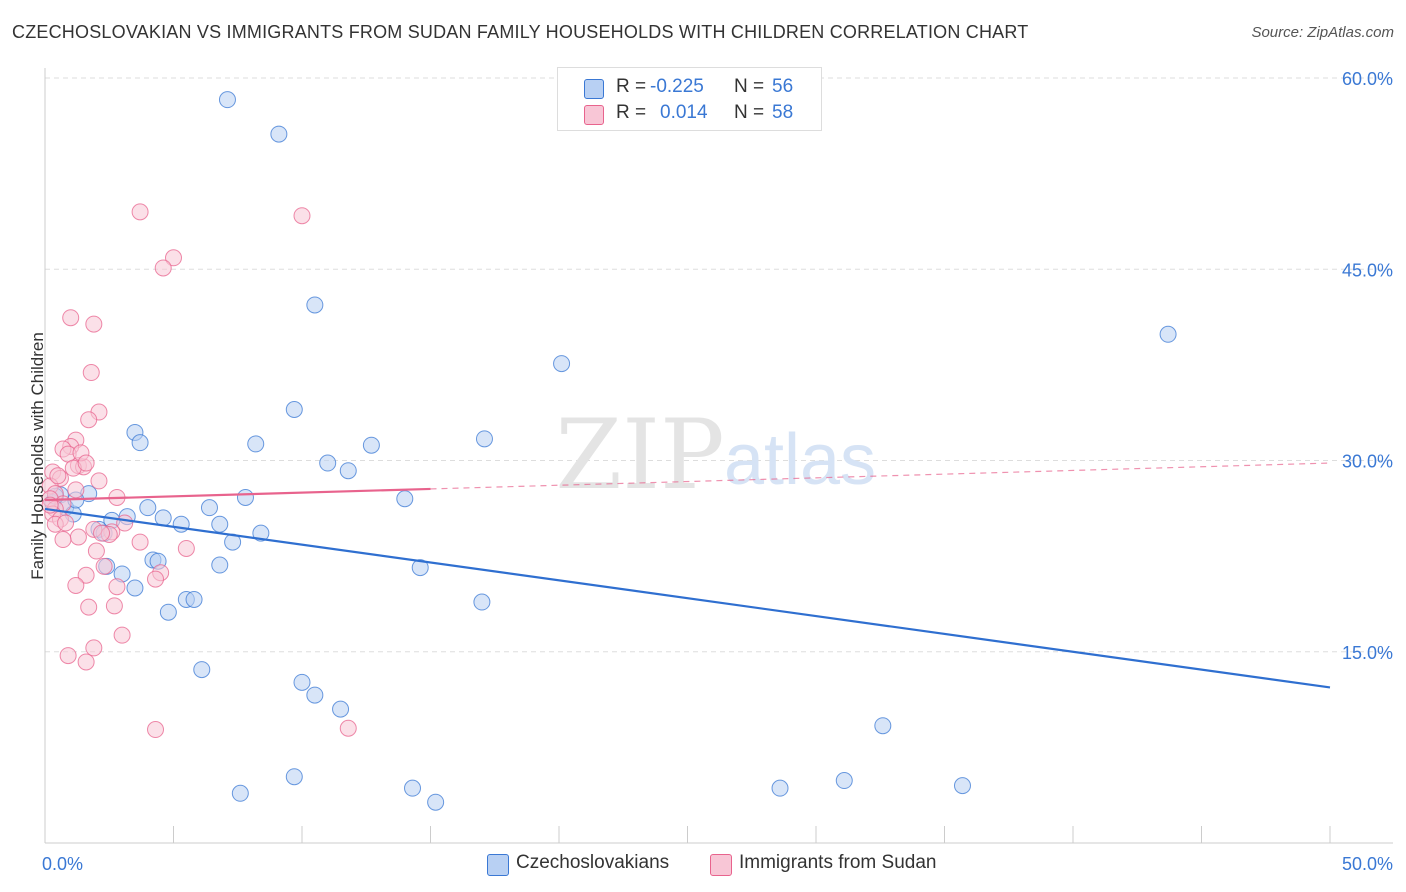  What do you see at coordinates (800, 460) in the screenshot?
I see `watermark-atlas: atlas` at bounding box center [800, 460].